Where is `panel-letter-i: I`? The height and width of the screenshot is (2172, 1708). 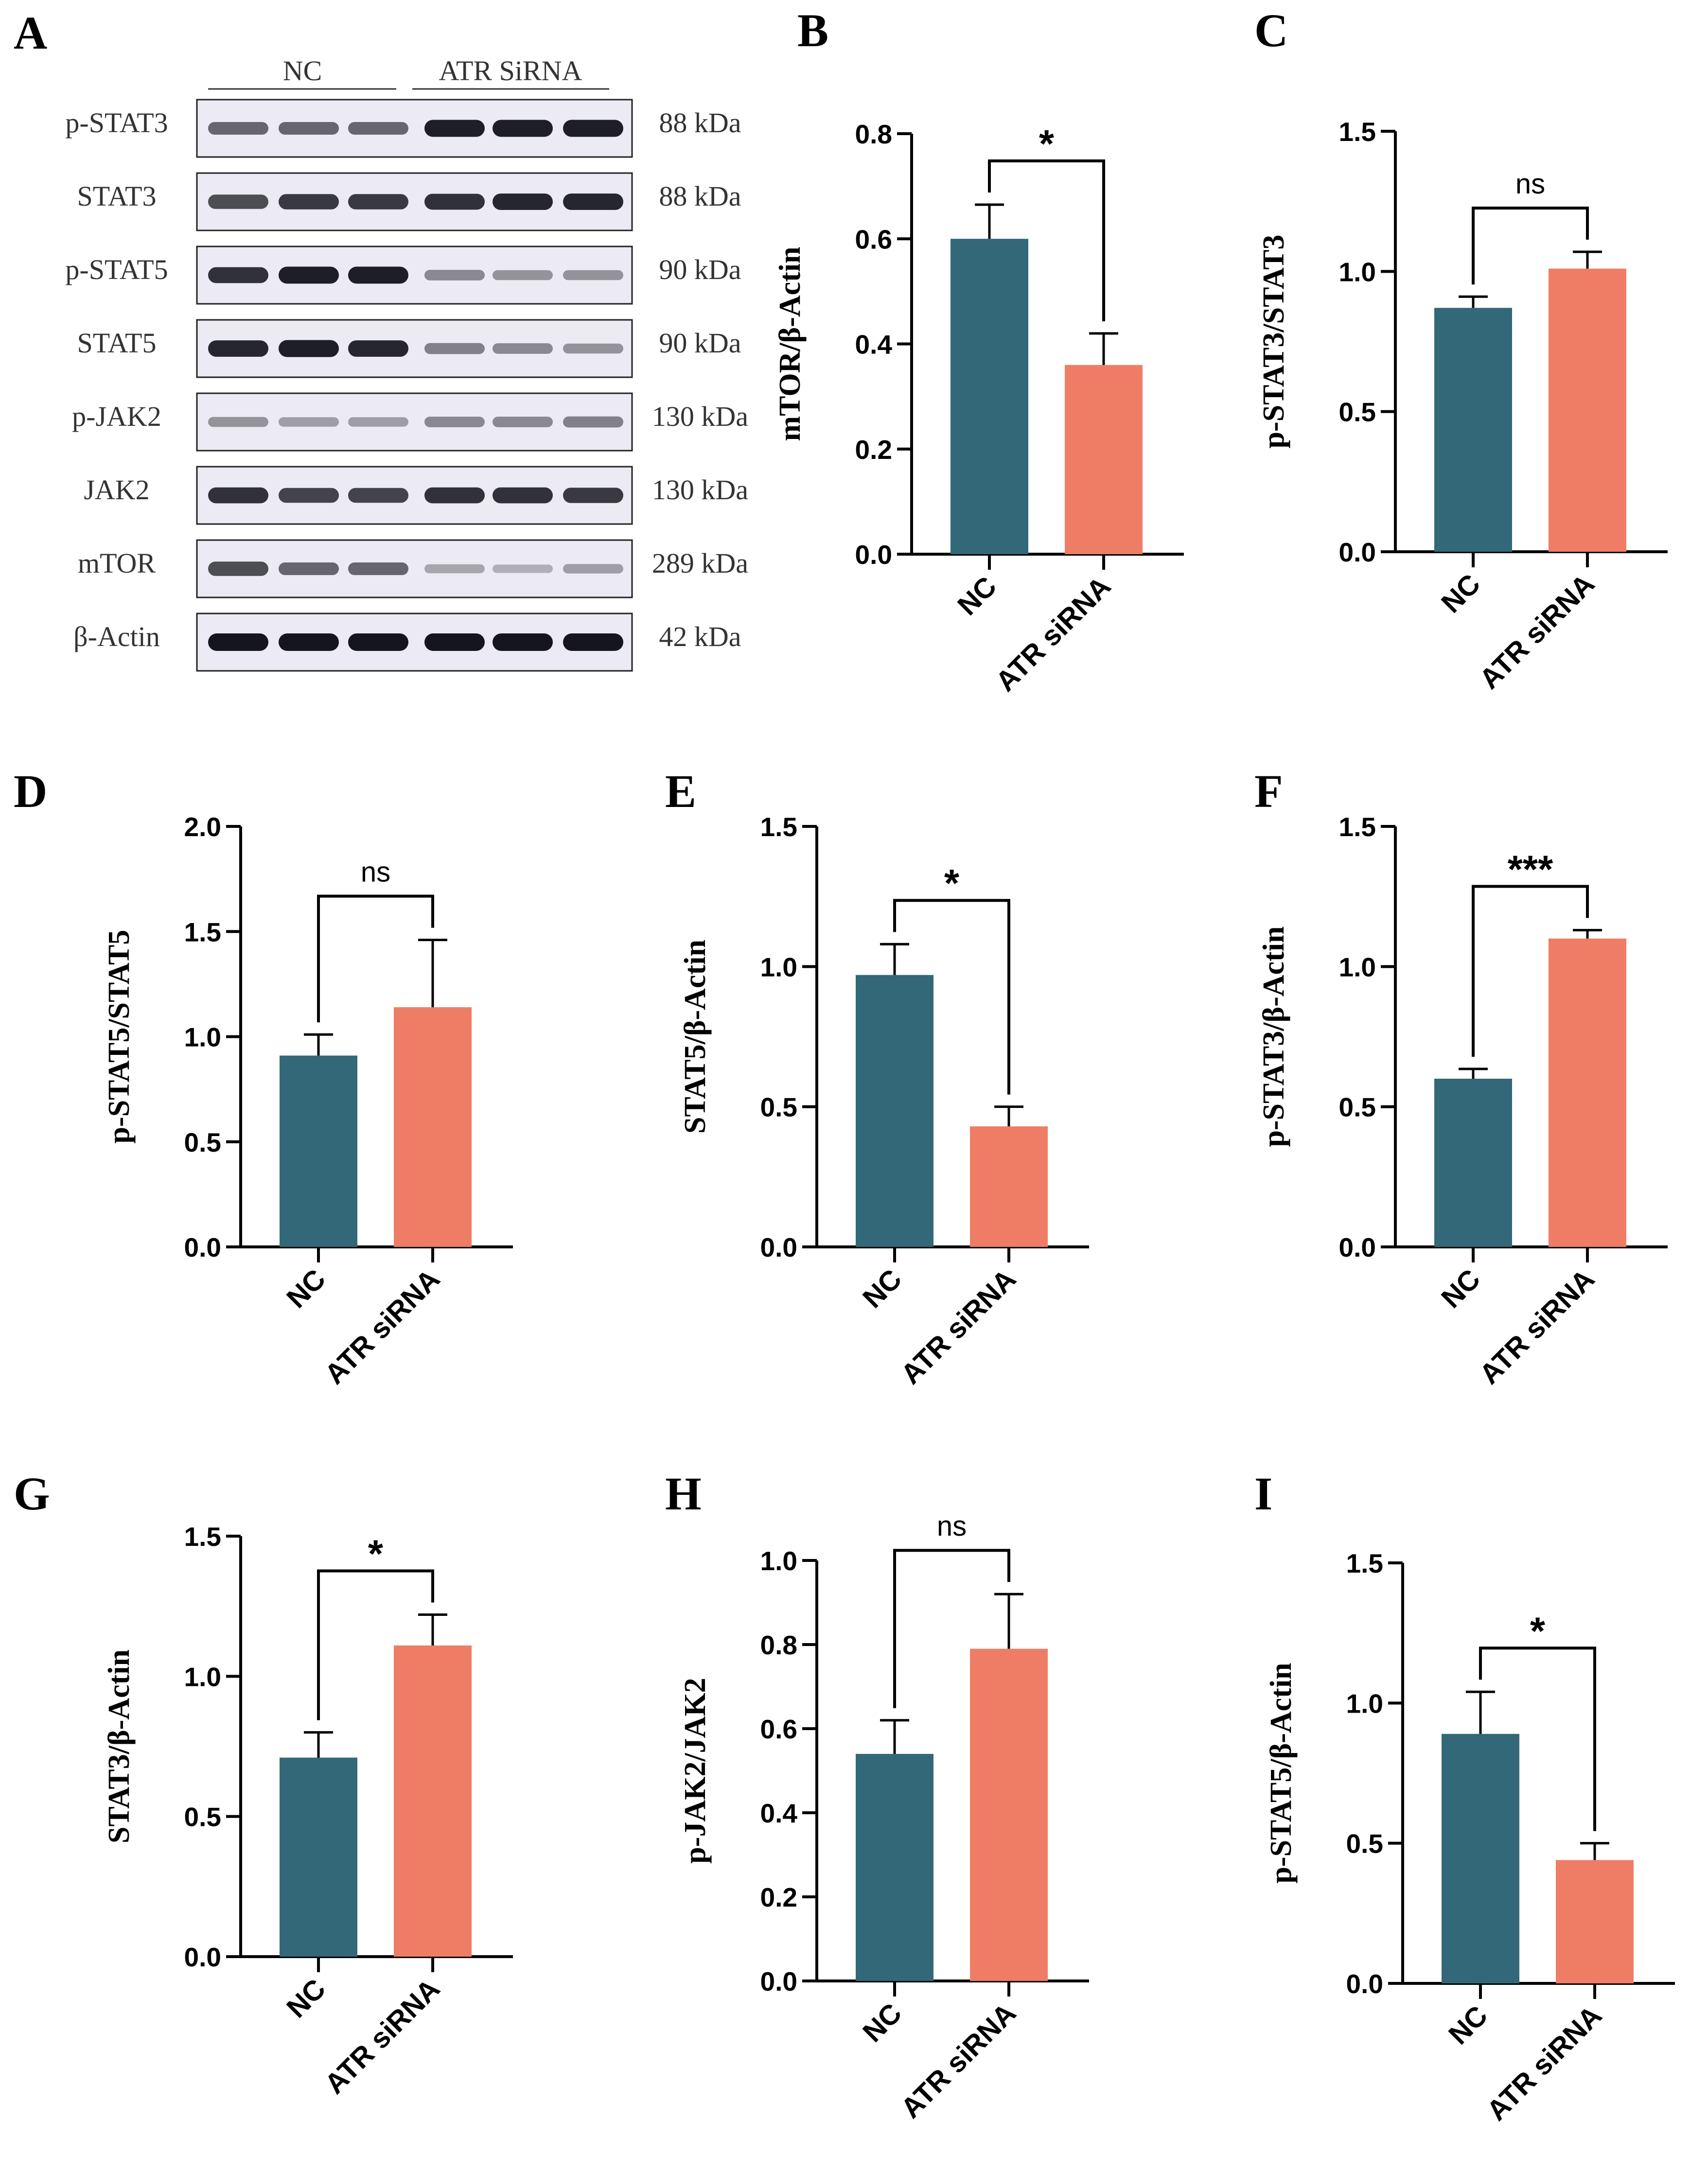
panel-letter-i: I is located at coordinates (1263, 1494).